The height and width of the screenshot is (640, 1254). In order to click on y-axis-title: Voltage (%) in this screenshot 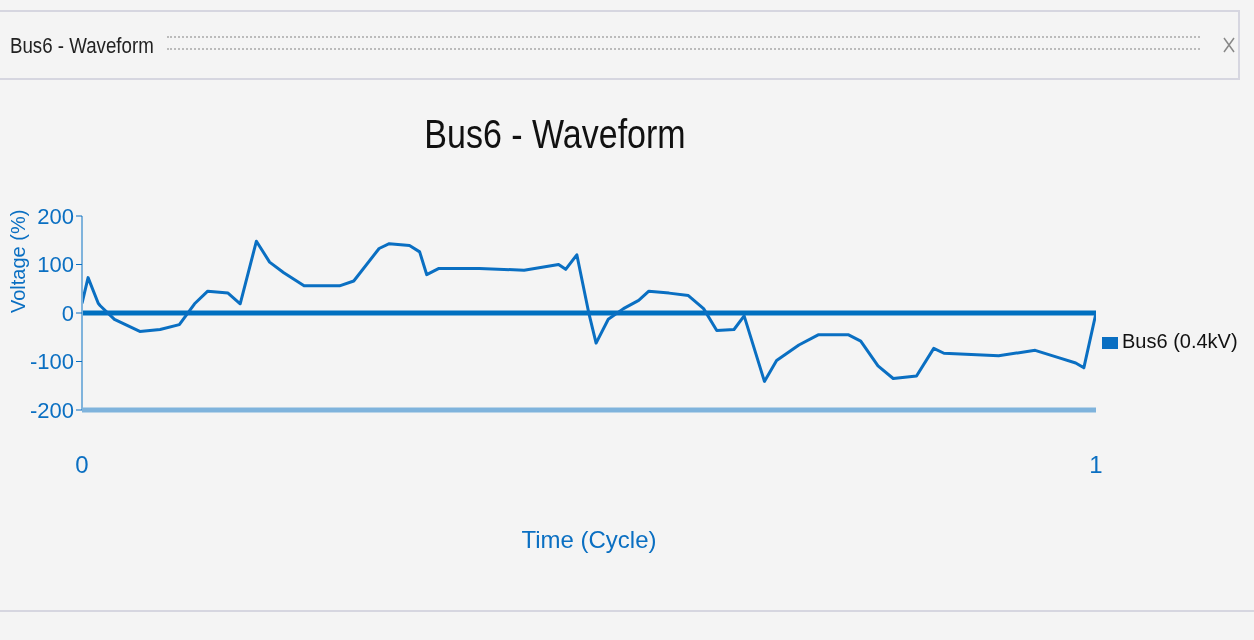, I will do `click(18, 261)`.